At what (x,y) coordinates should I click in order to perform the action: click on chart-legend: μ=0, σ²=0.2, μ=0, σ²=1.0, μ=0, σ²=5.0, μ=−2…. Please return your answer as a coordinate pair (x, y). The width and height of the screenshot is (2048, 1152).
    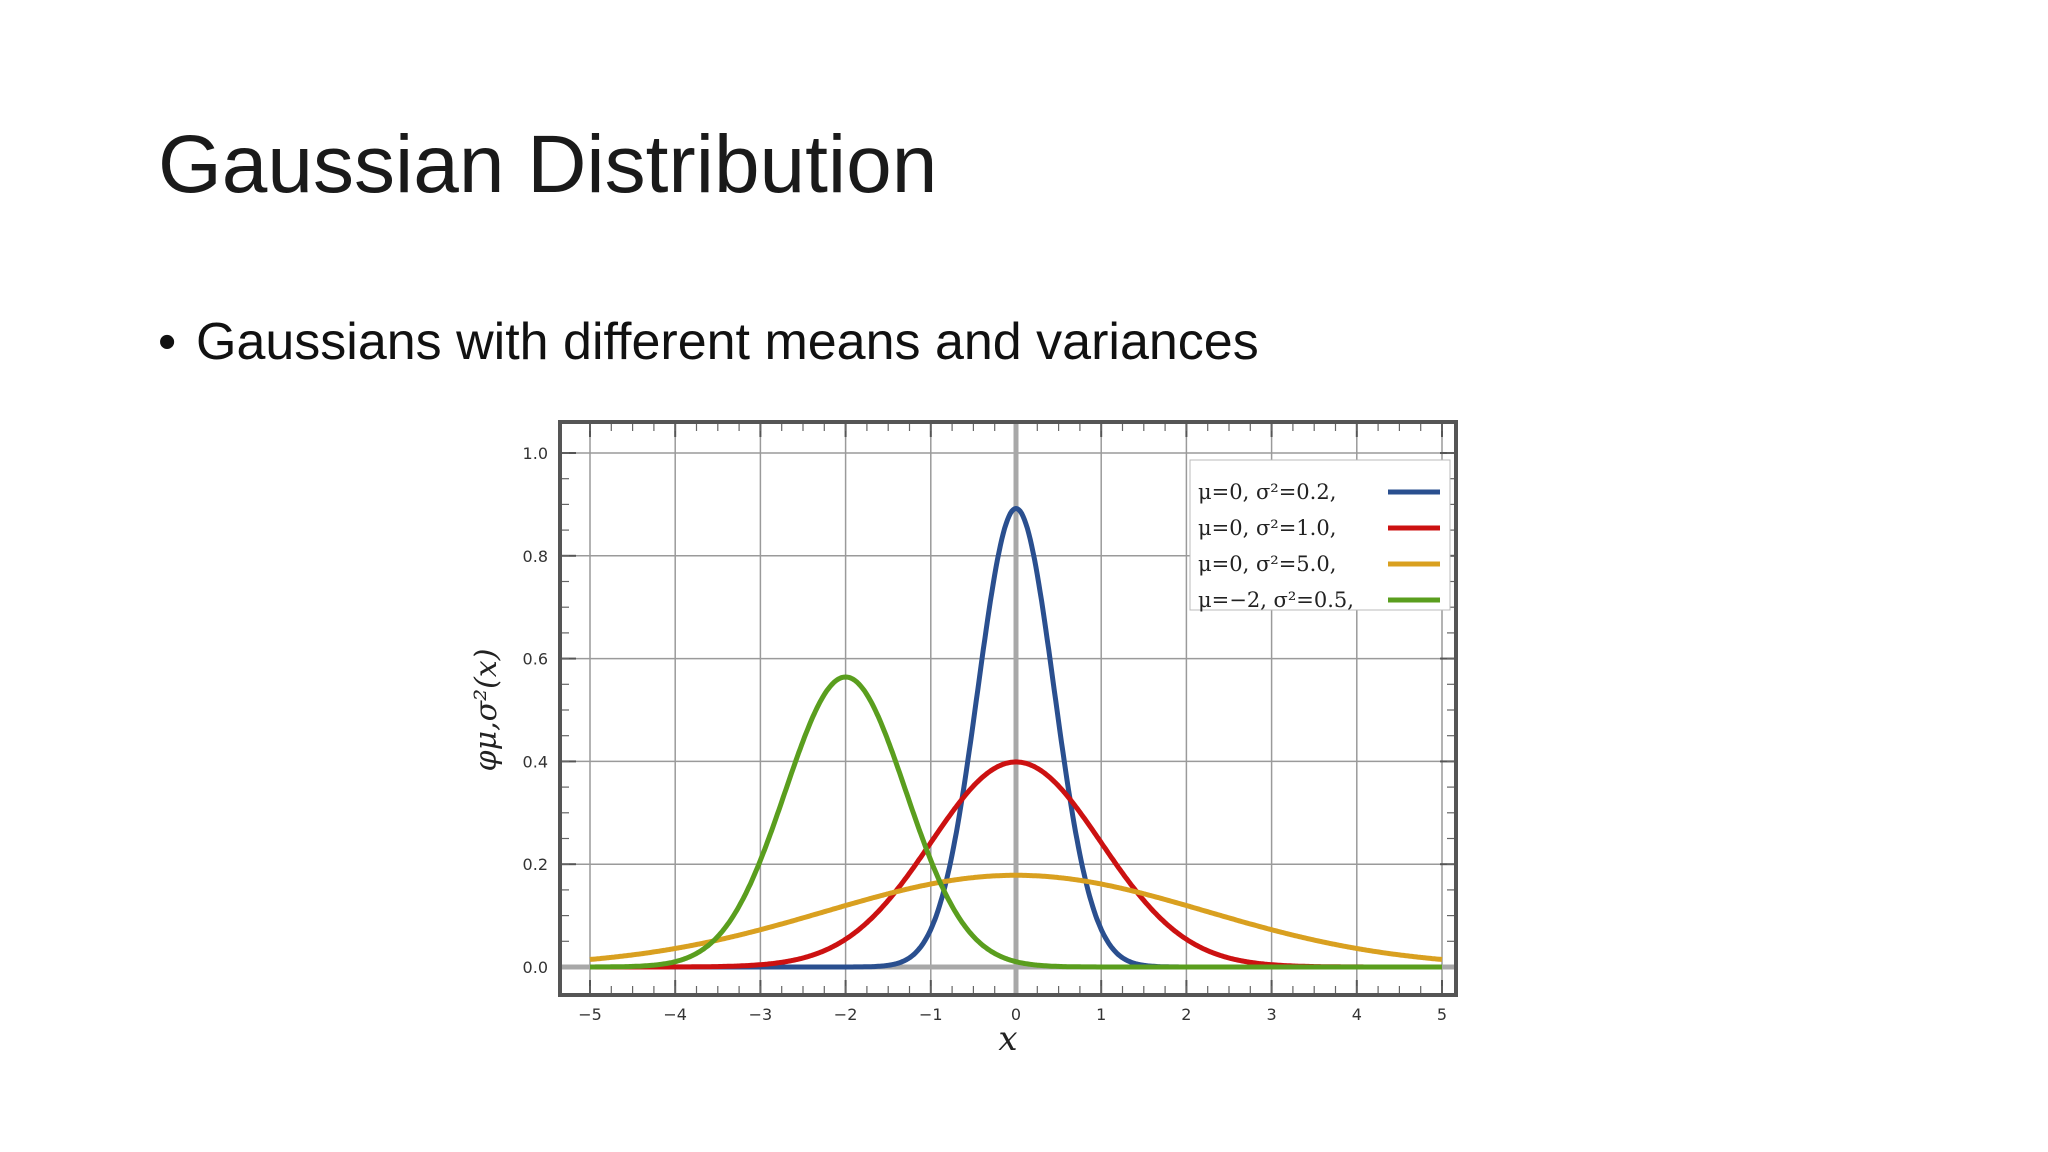
    Looking at the image, I should click on (1320, 535).